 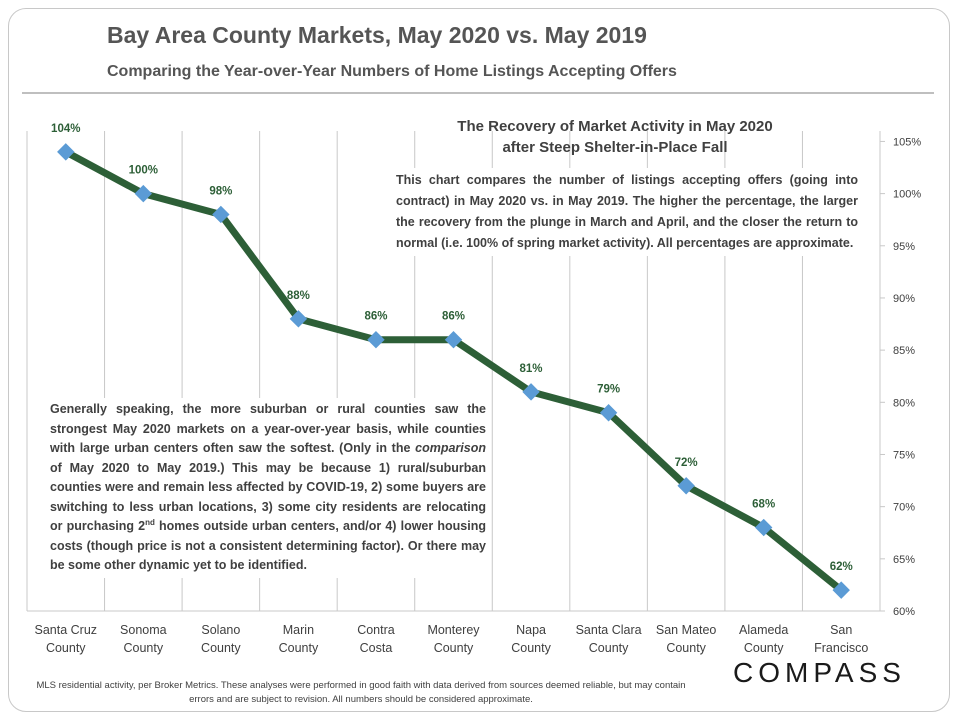 What do you see at coordinates (531, 369) in the screenshot?
I see `data-label: 81%` at bounding box center [531, 369].